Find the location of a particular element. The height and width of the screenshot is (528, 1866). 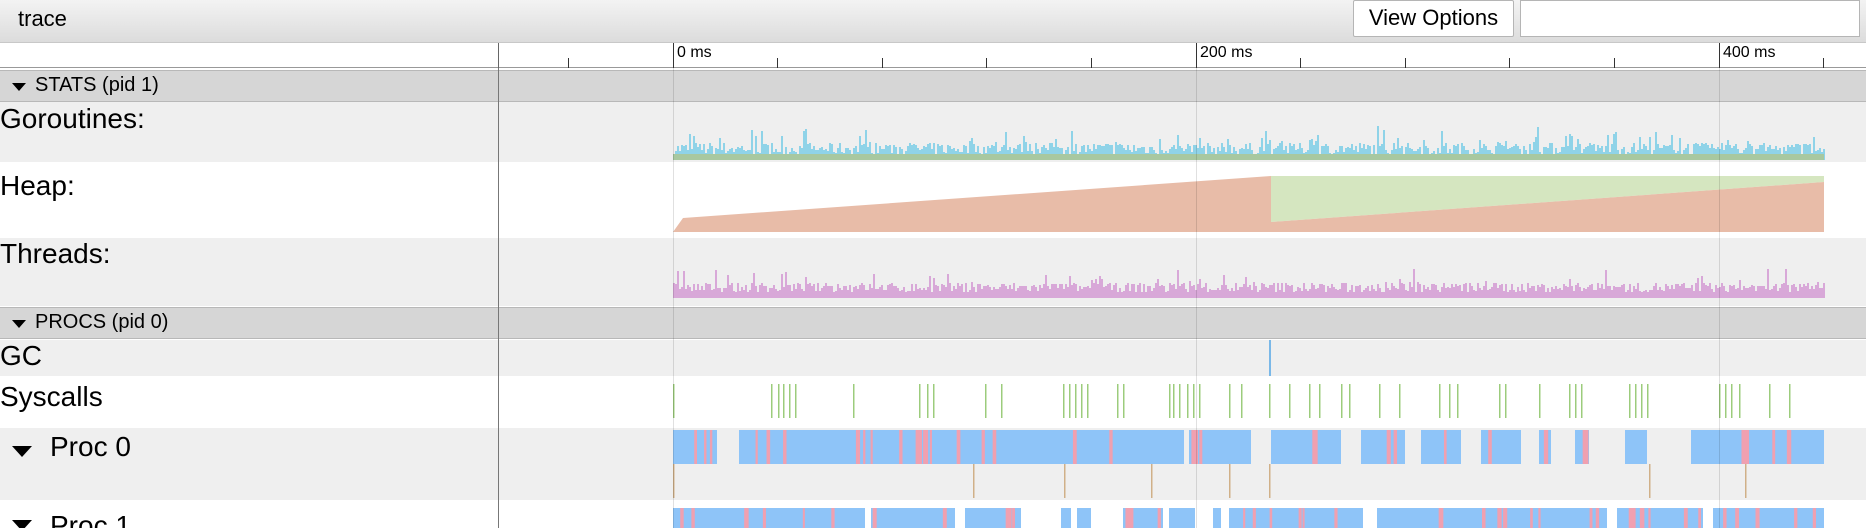

procs-group-label: PROCS (pid 0) is located at coordinates (102, 322).